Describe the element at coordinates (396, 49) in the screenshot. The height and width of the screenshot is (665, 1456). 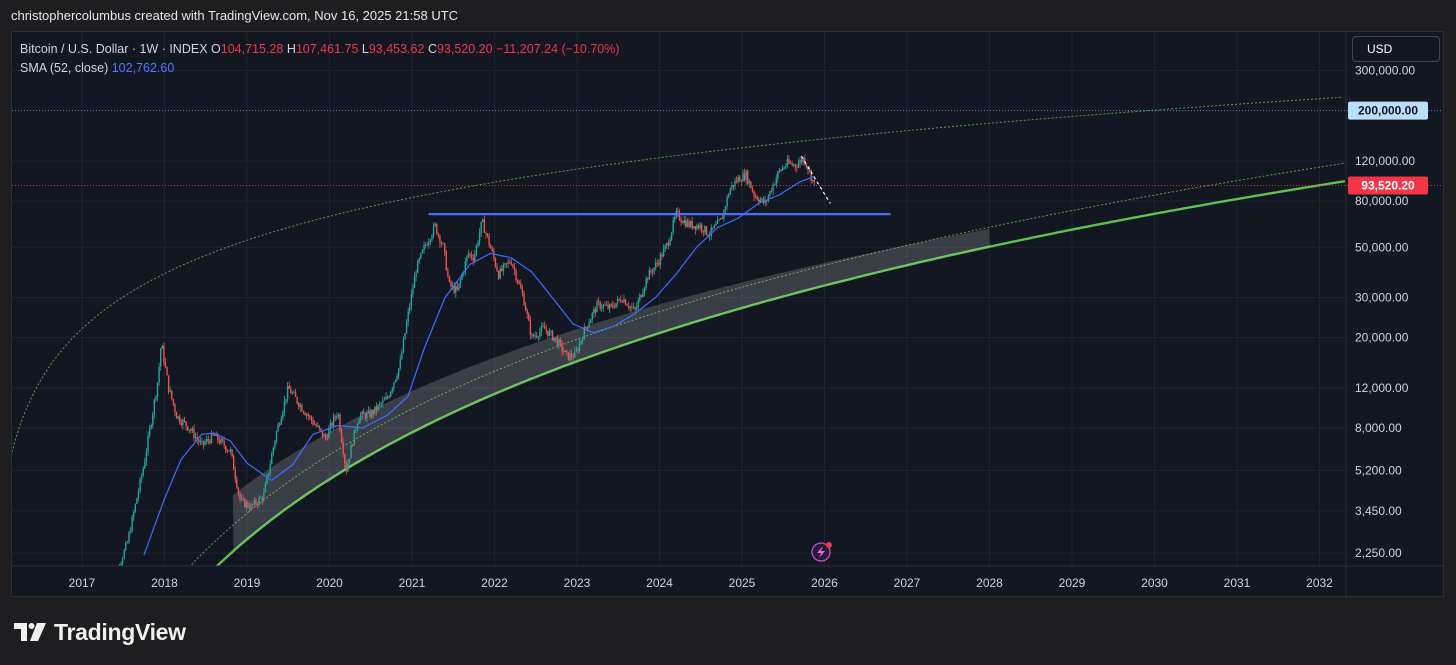
I see `low-value: 93,453.62` at that location.